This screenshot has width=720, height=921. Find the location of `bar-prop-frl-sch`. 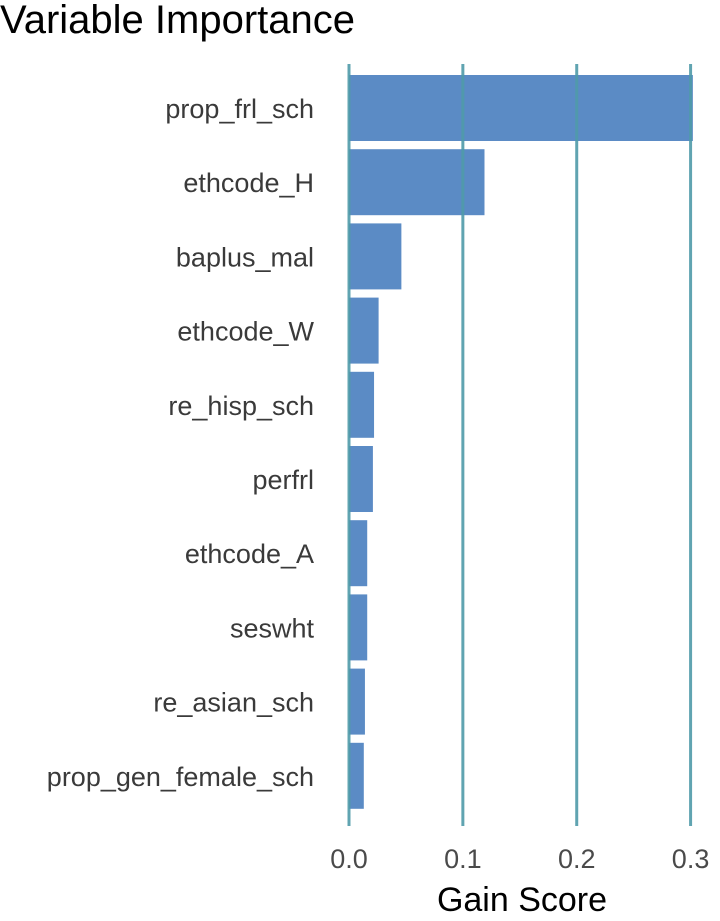

bar-prop-frl-sch is located at coordinates (521, 108).